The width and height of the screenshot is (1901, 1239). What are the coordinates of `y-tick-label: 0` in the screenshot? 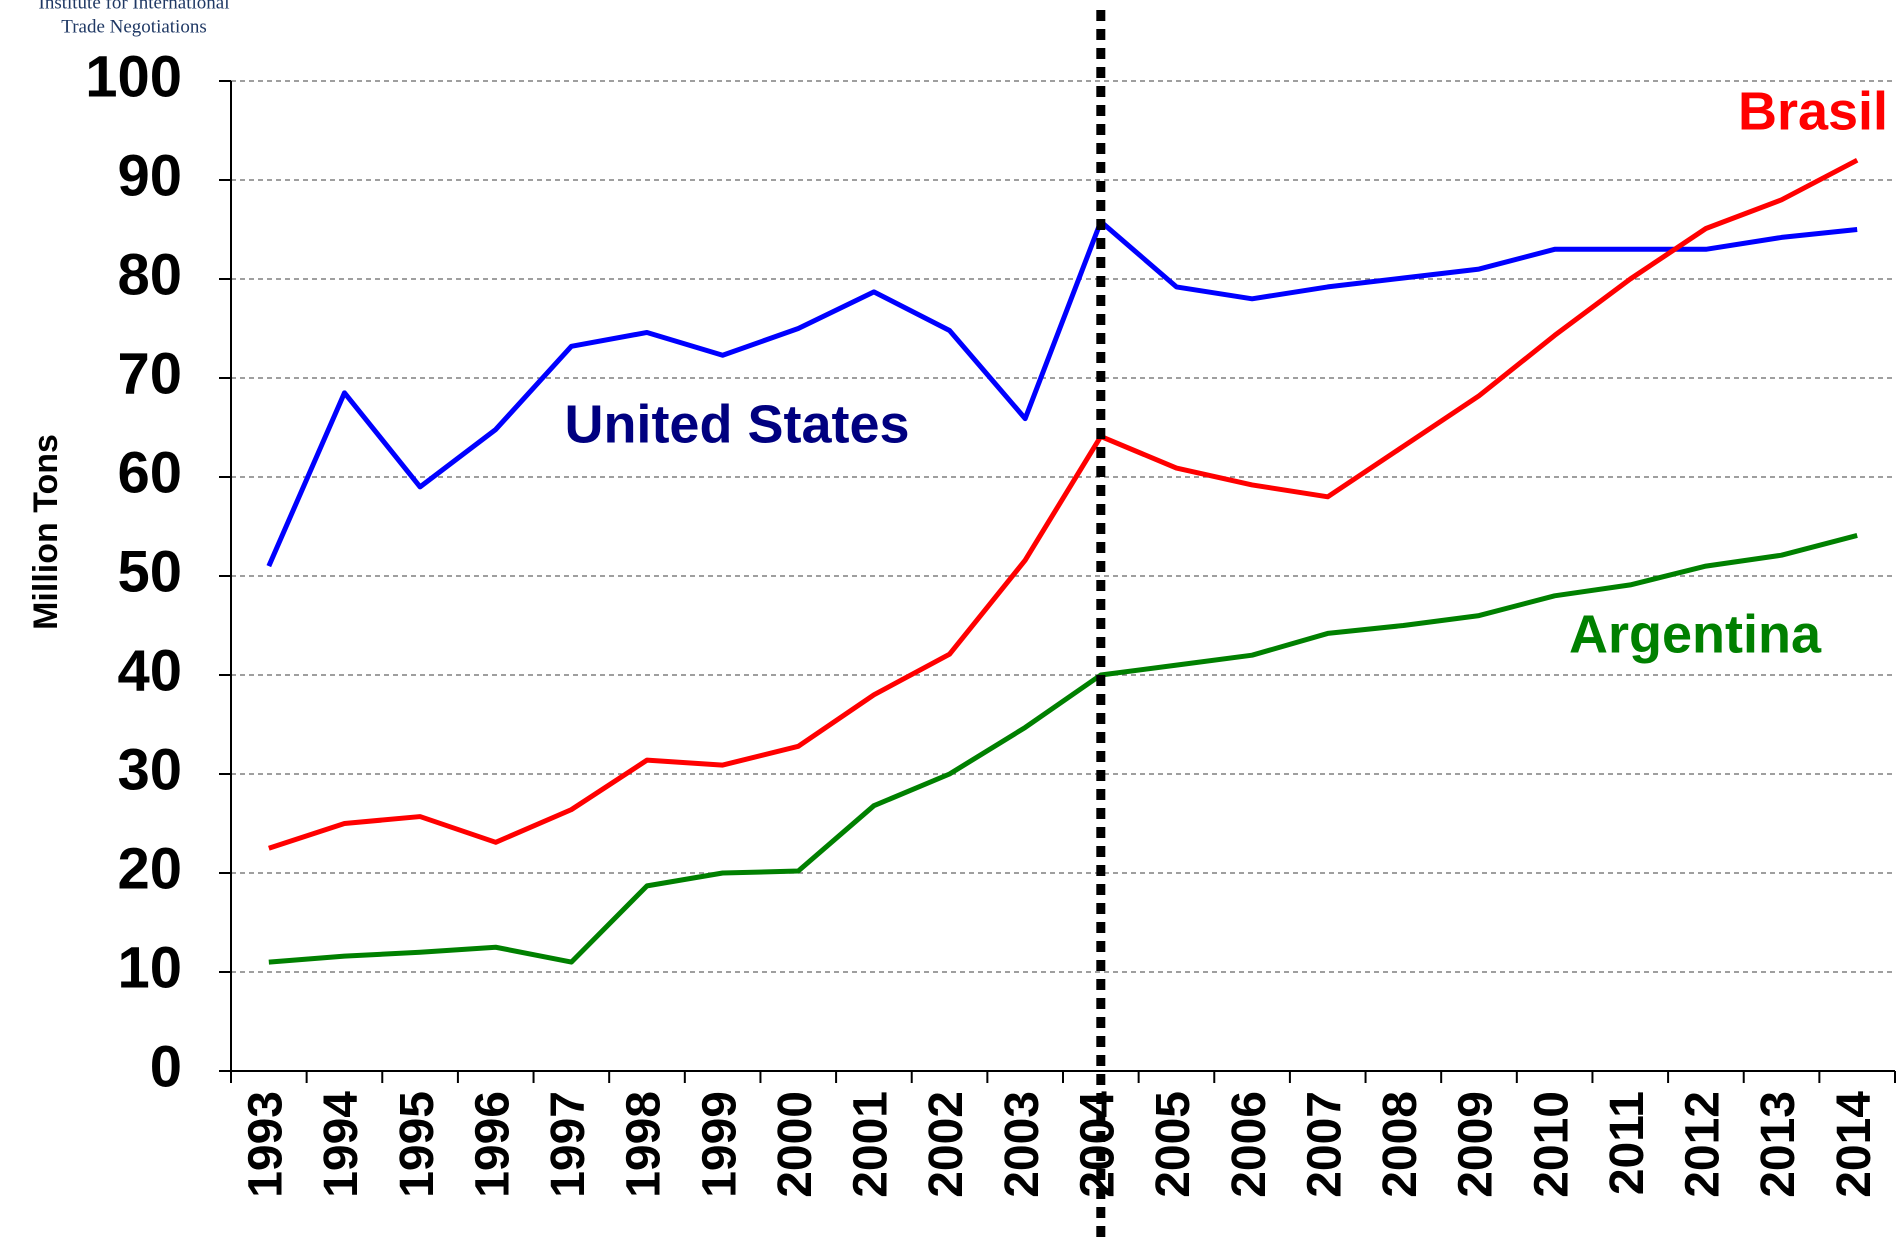 It's located at (166, 1066).